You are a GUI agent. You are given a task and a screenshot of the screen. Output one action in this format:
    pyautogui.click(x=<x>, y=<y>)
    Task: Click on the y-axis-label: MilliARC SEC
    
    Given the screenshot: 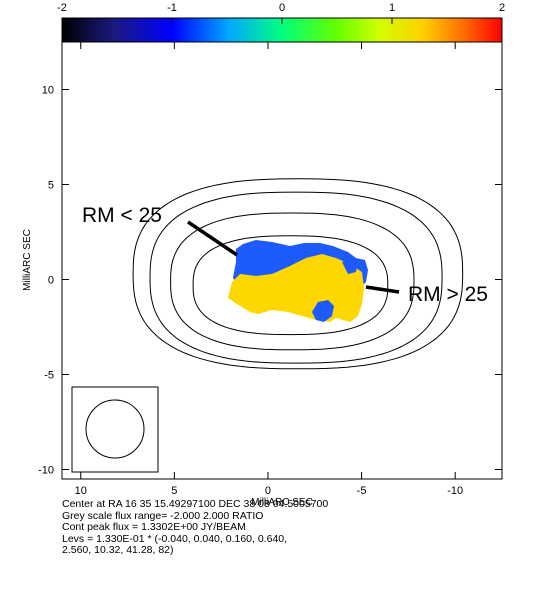 What is the action you would take?
    pyautogui.click(x=27, y=260)
    